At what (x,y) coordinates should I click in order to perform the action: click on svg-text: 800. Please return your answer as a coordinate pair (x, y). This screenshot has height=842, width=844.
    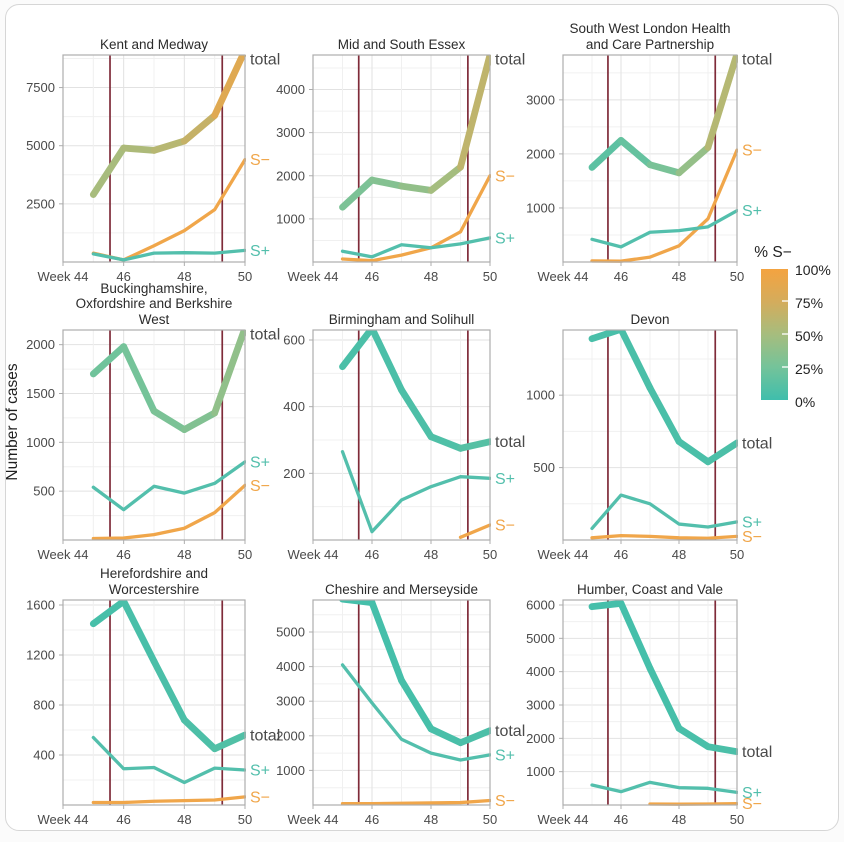
    Looking at the image, I should click on (44, 705).